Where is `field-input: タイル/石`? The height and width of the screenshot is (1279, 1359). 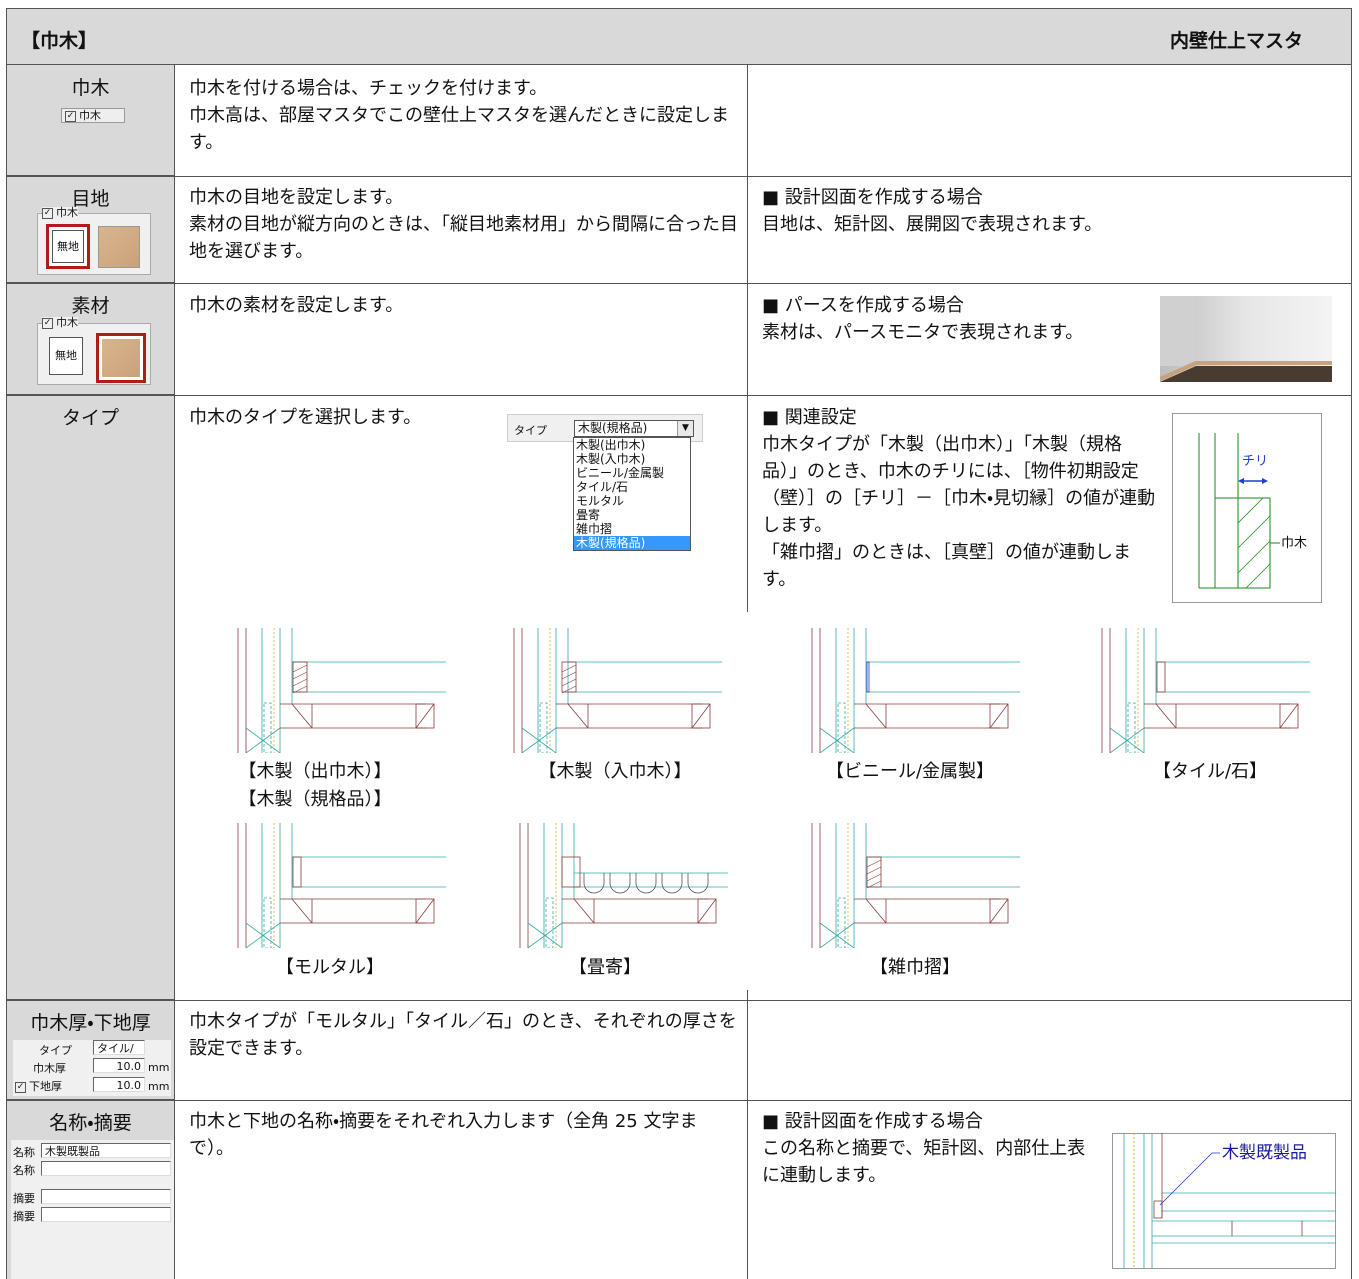 field-input: タイル/石 is located at coordinates (119, 1055).